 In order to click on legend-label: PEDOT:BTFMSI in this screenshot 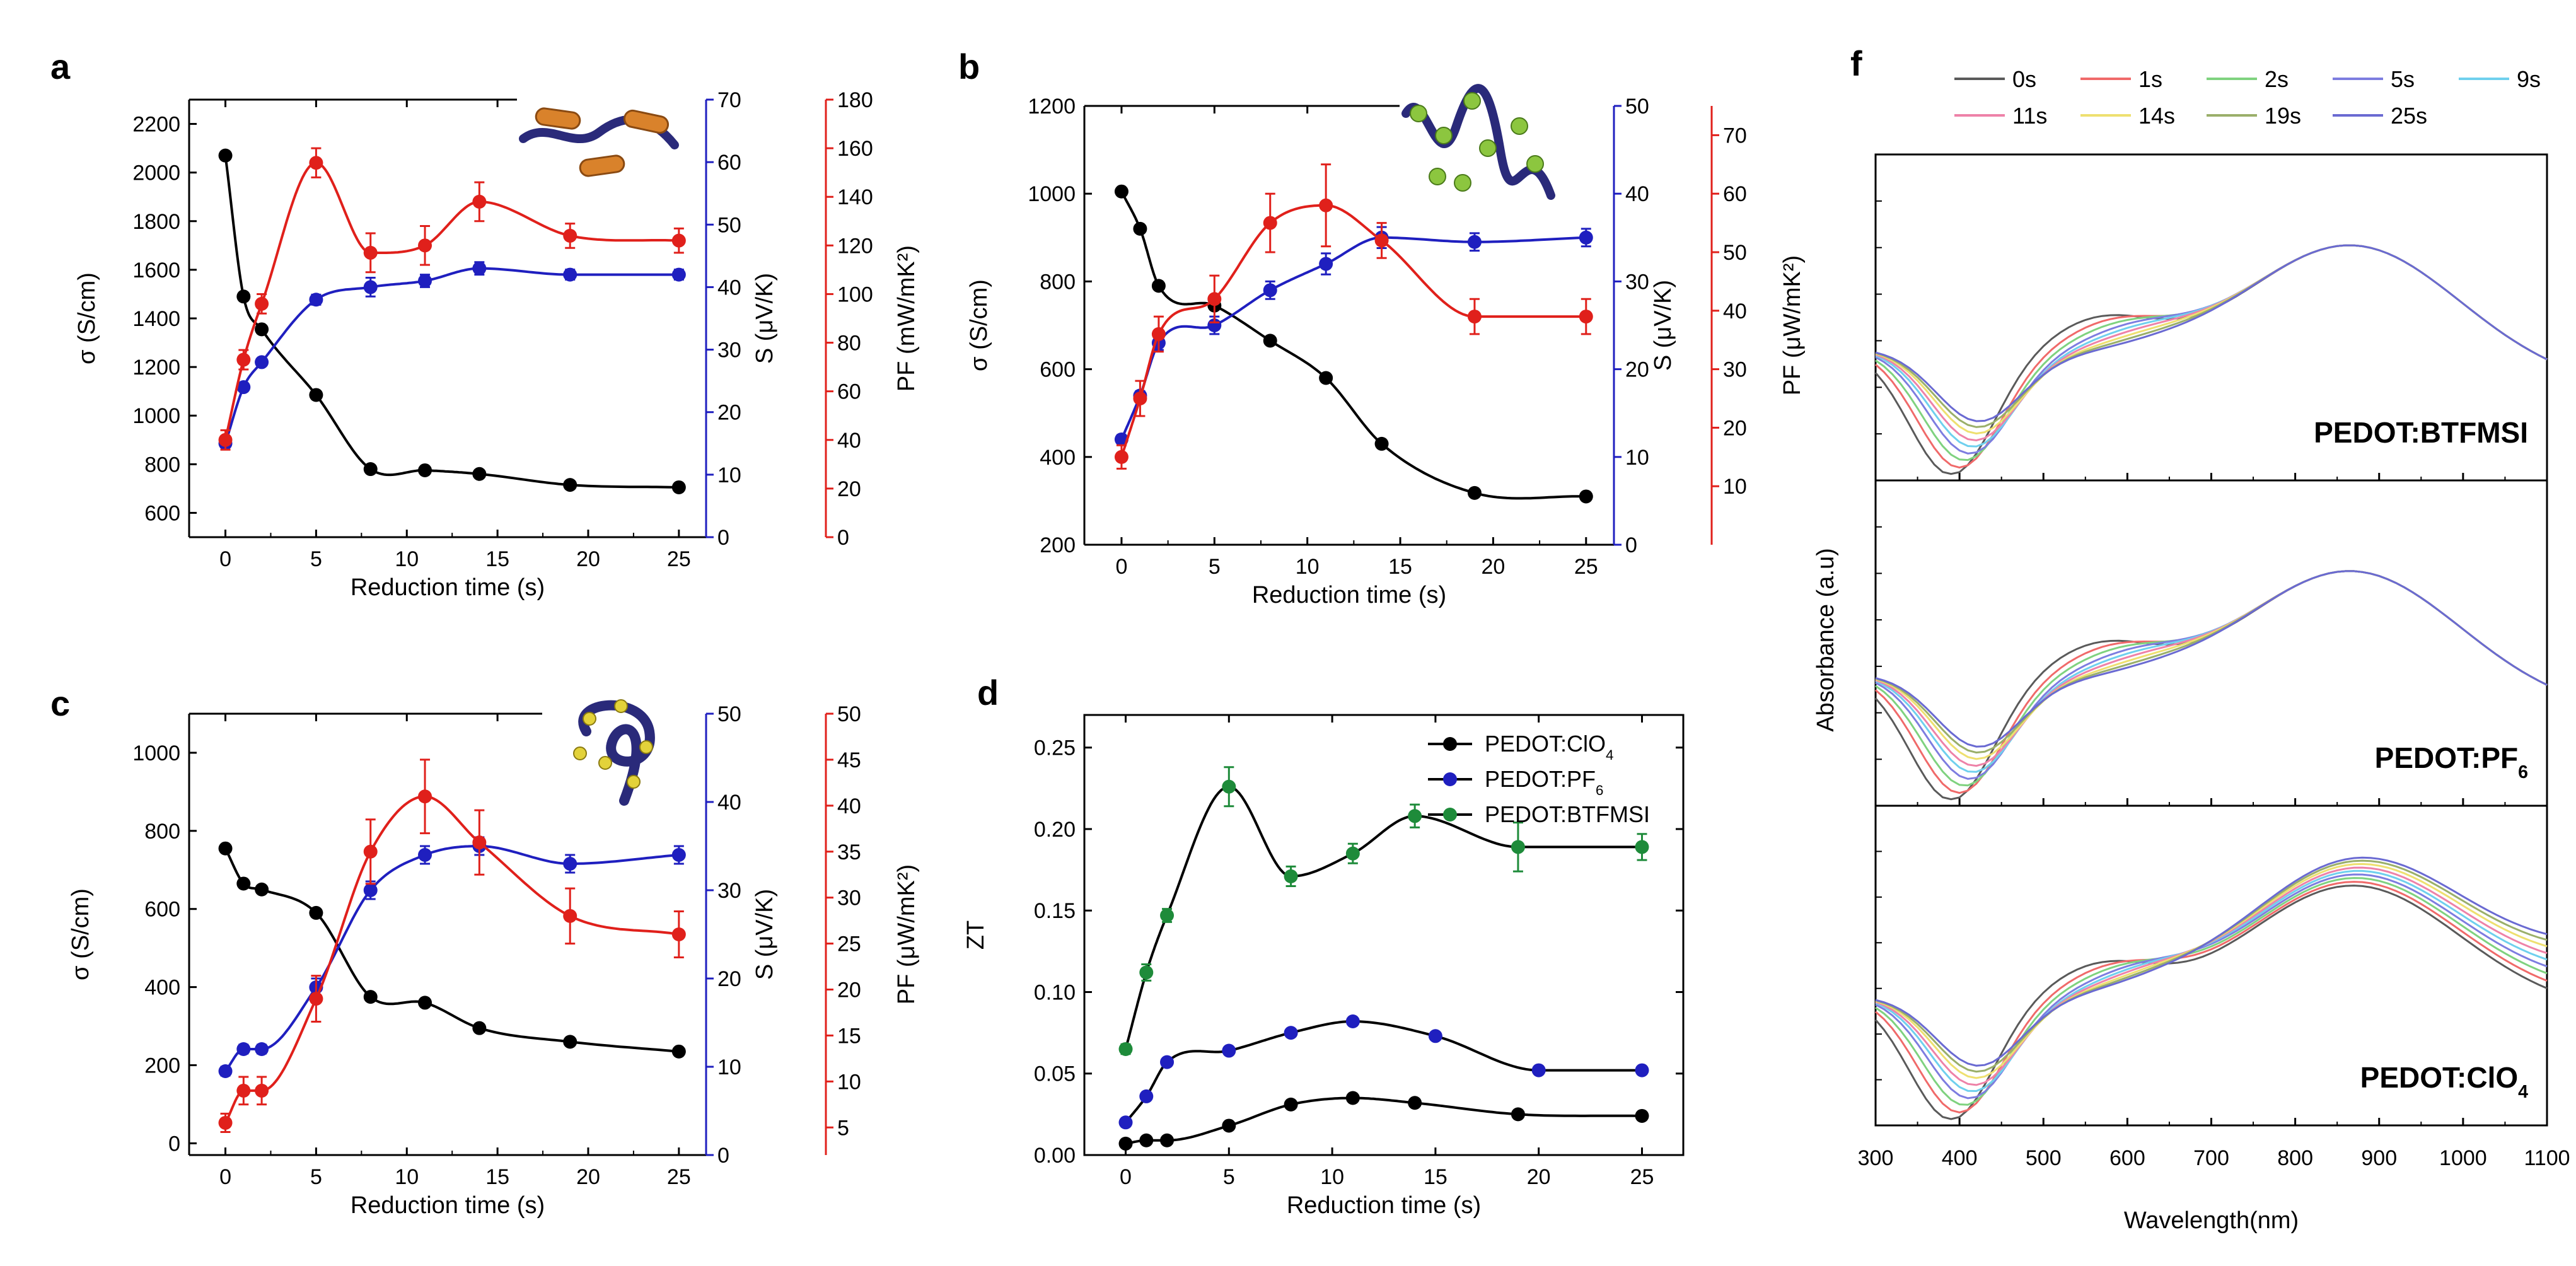, I will do `click(1567, 814)`.